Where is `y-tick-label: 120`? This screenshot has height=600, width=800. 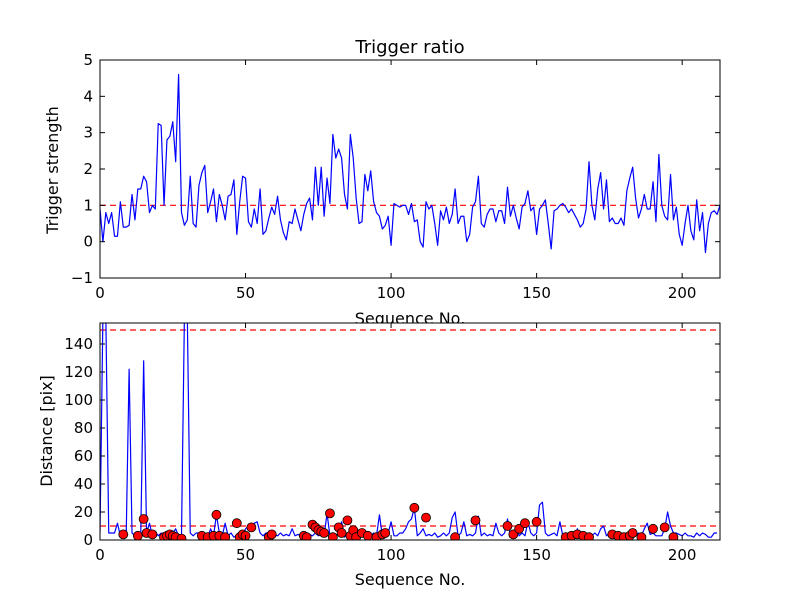 y-tick-label: 120 is located at coordinates (78, 372).